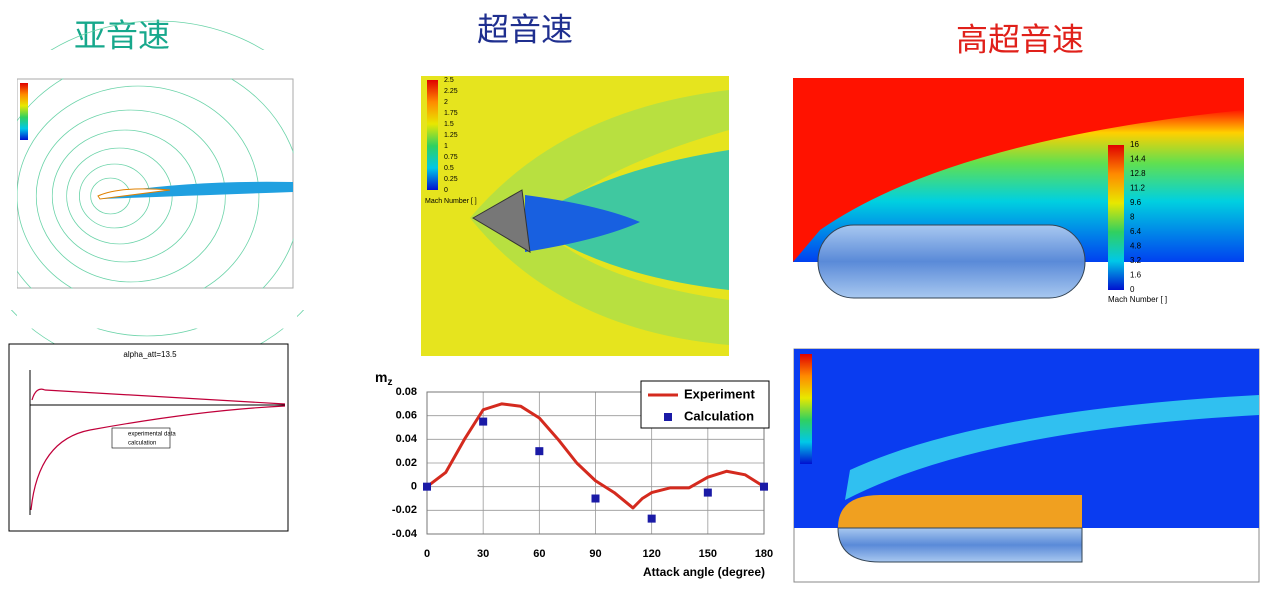 The image size is (1273, 601). Describe the element at coordinates (668, 417) in the screenshot. I see `legend-swatch` at that location.